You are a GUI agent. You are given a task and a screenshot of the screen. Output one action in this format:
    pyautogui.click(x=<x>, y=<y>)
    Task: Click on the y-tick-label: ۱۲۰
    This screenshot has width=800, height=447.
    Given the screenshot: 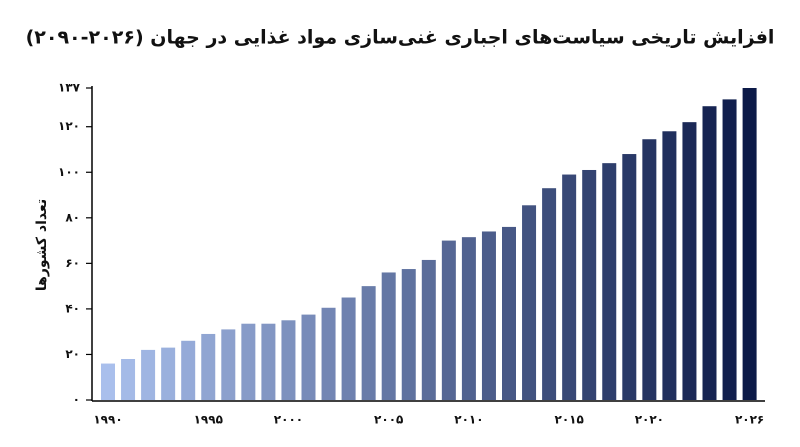 What is the action you would take?
    pyautogui.click(x=69, y=126)
    